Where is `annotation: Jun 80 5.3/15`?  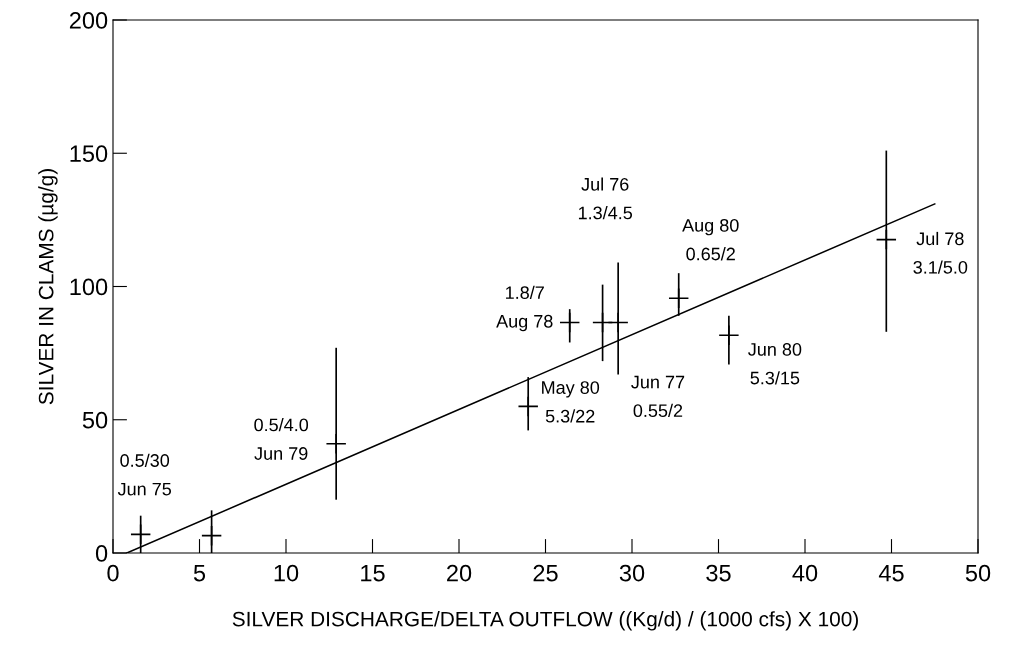 annotation: Jun 80 5.3/15 is located at coordinates (775, 364).